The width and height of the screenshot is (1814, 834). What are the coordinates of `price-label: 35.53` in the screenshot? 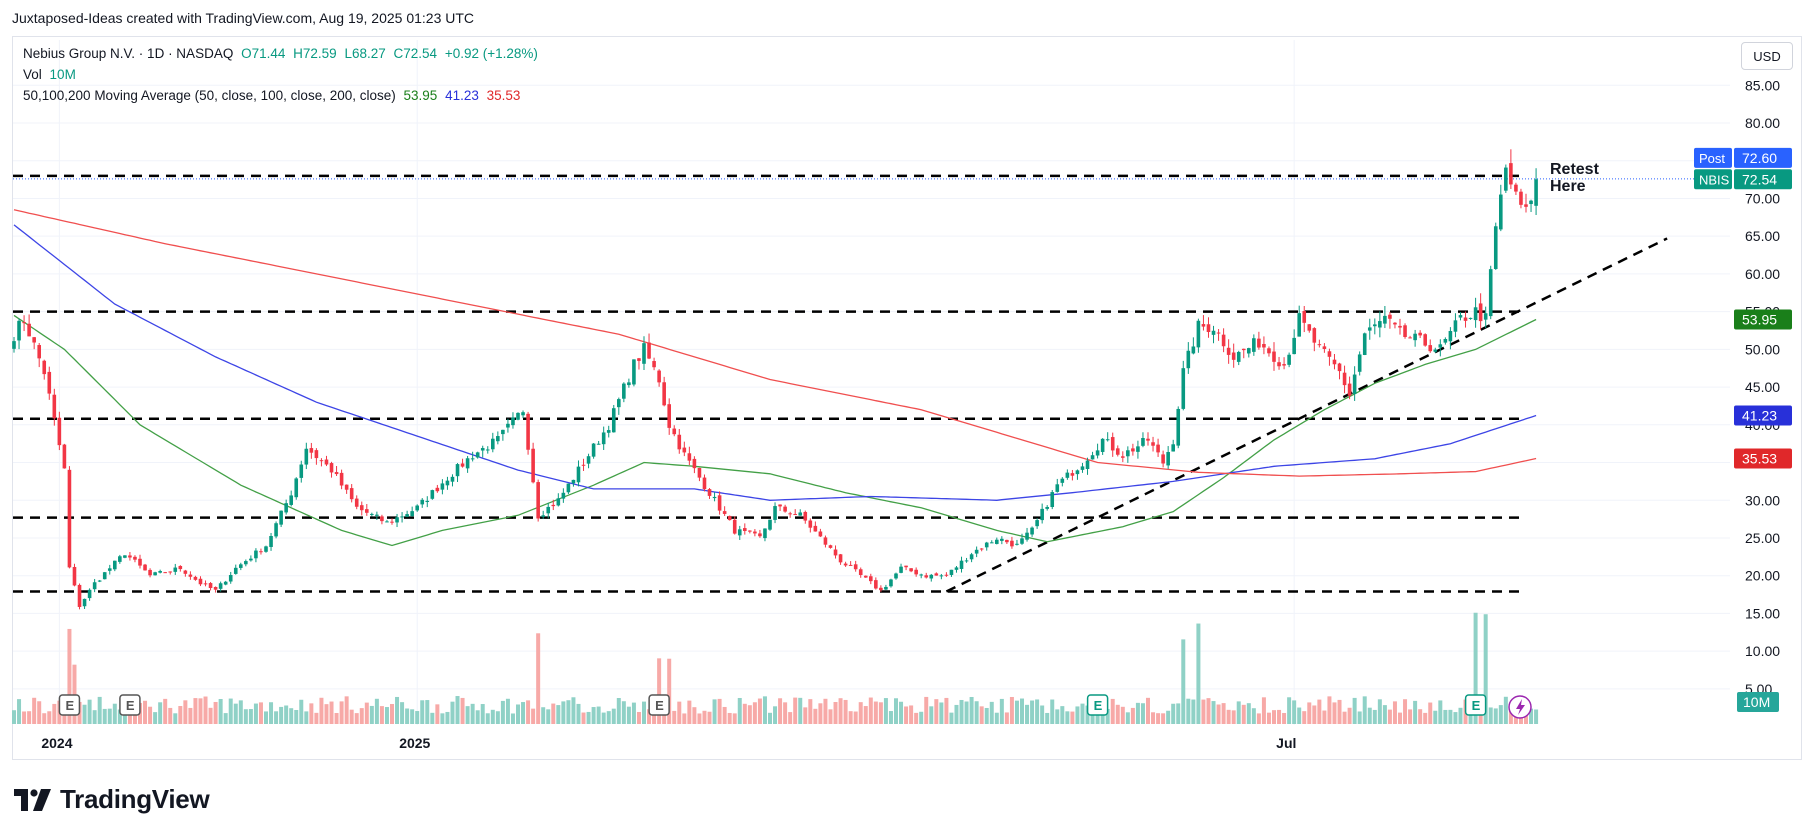 It's located at (1763, 458).